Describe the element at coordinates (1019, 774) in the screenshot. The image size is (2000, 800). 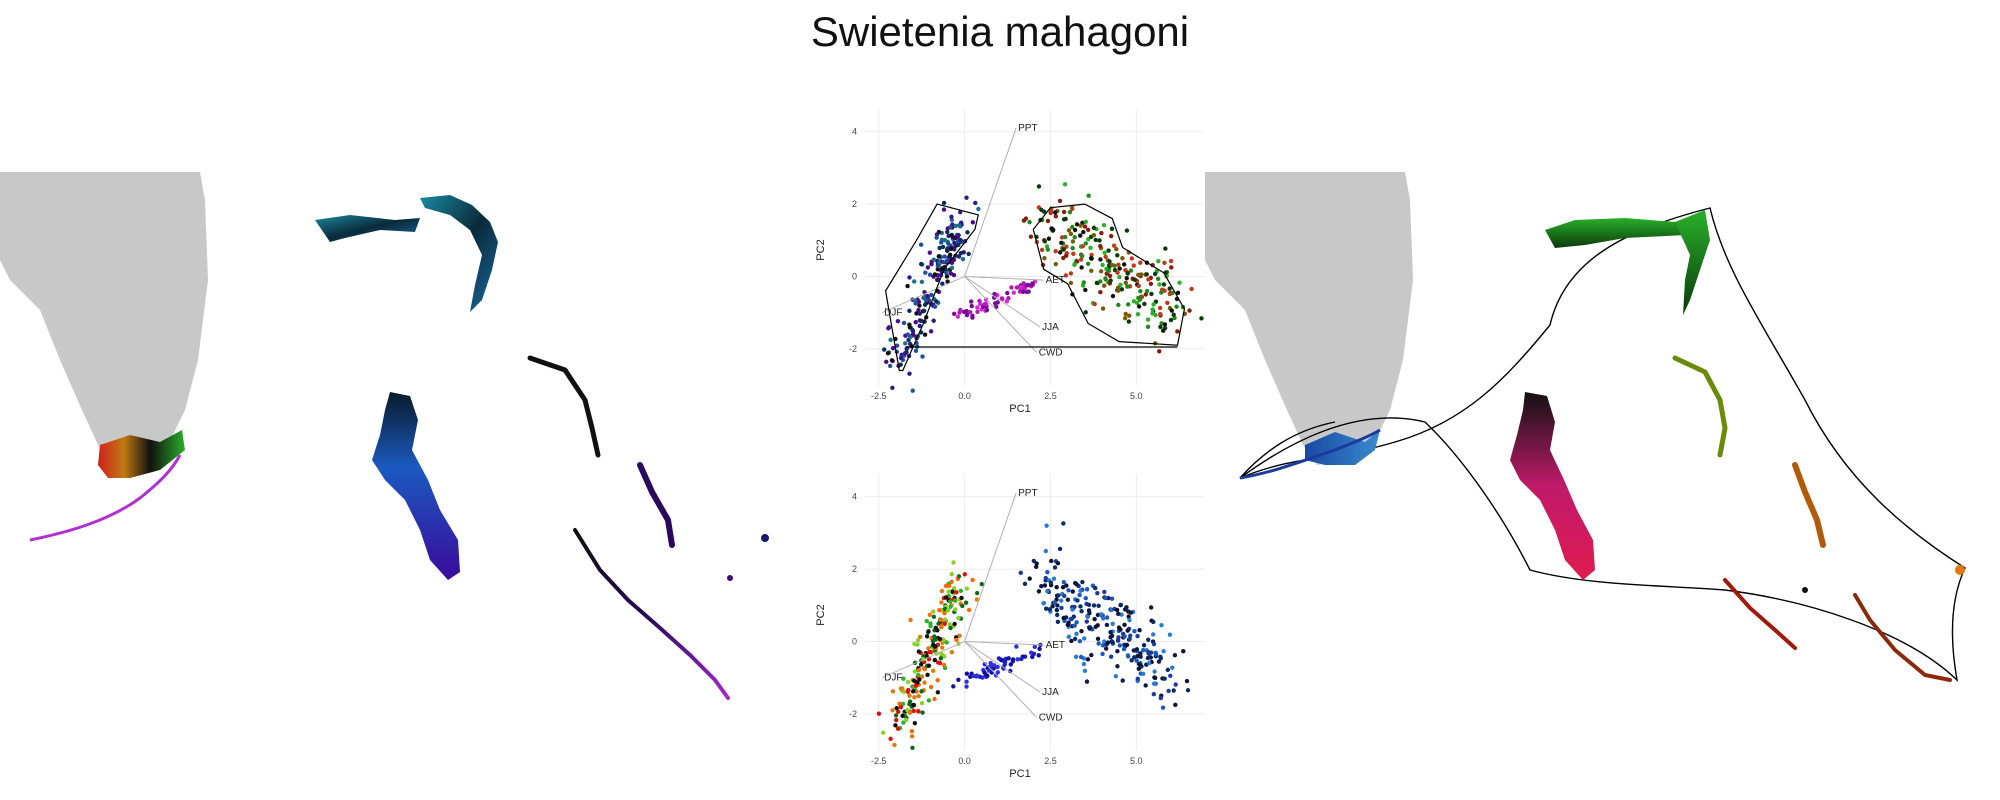
I see `x-axis-label: PC1` at that location.